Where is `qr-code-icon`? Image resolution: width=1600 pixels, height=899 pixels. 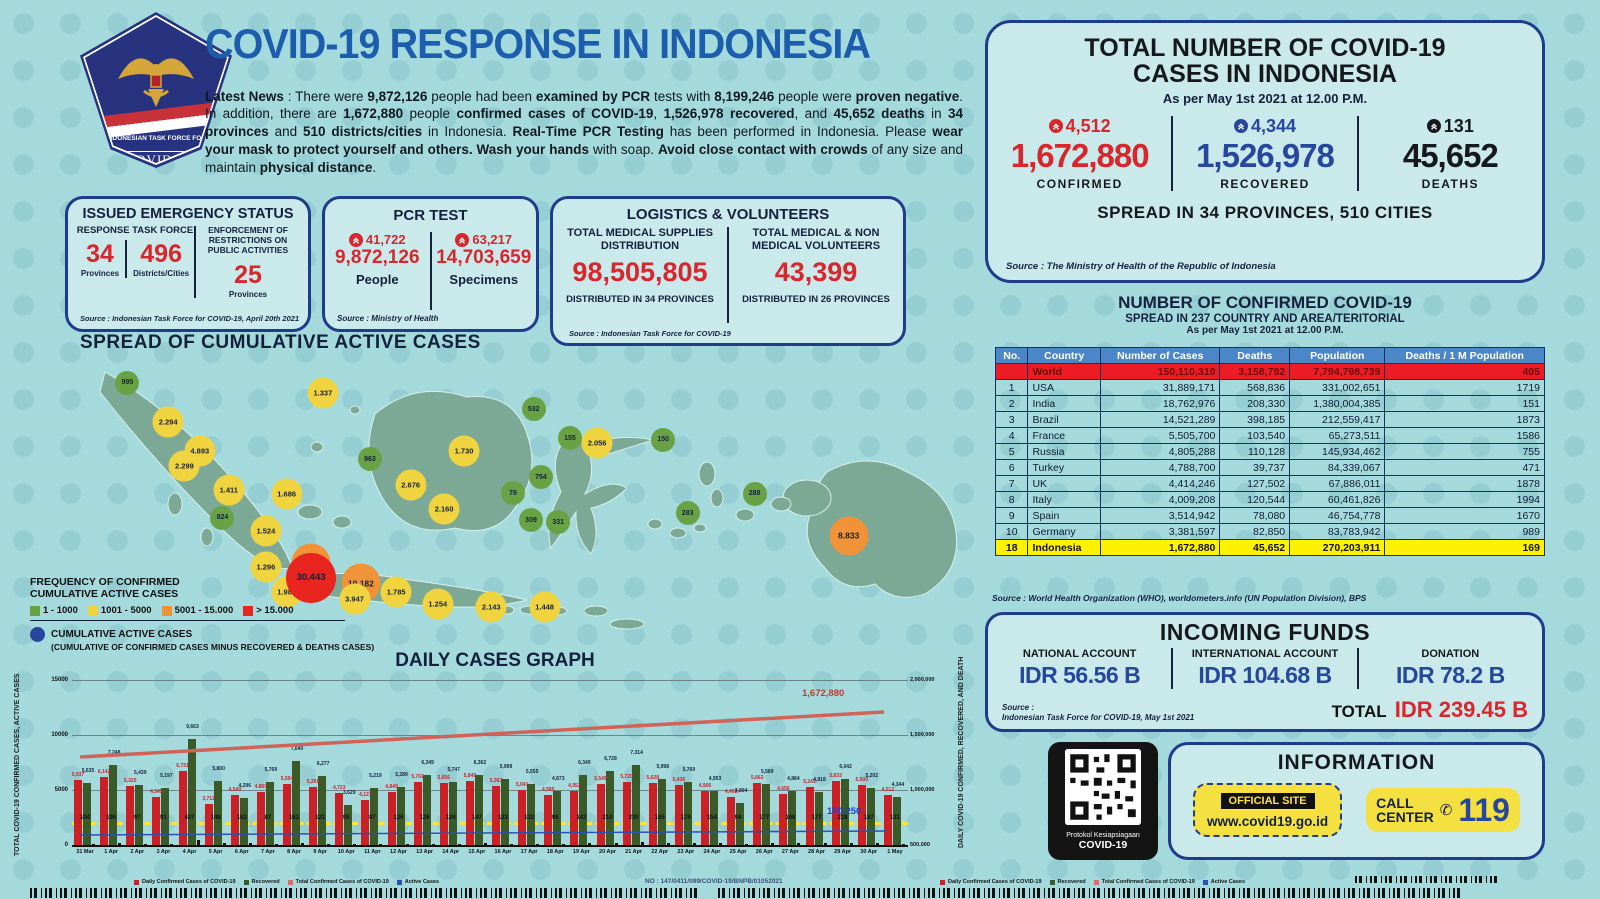
qr-code-icon is located at coordinates (1103, 787).